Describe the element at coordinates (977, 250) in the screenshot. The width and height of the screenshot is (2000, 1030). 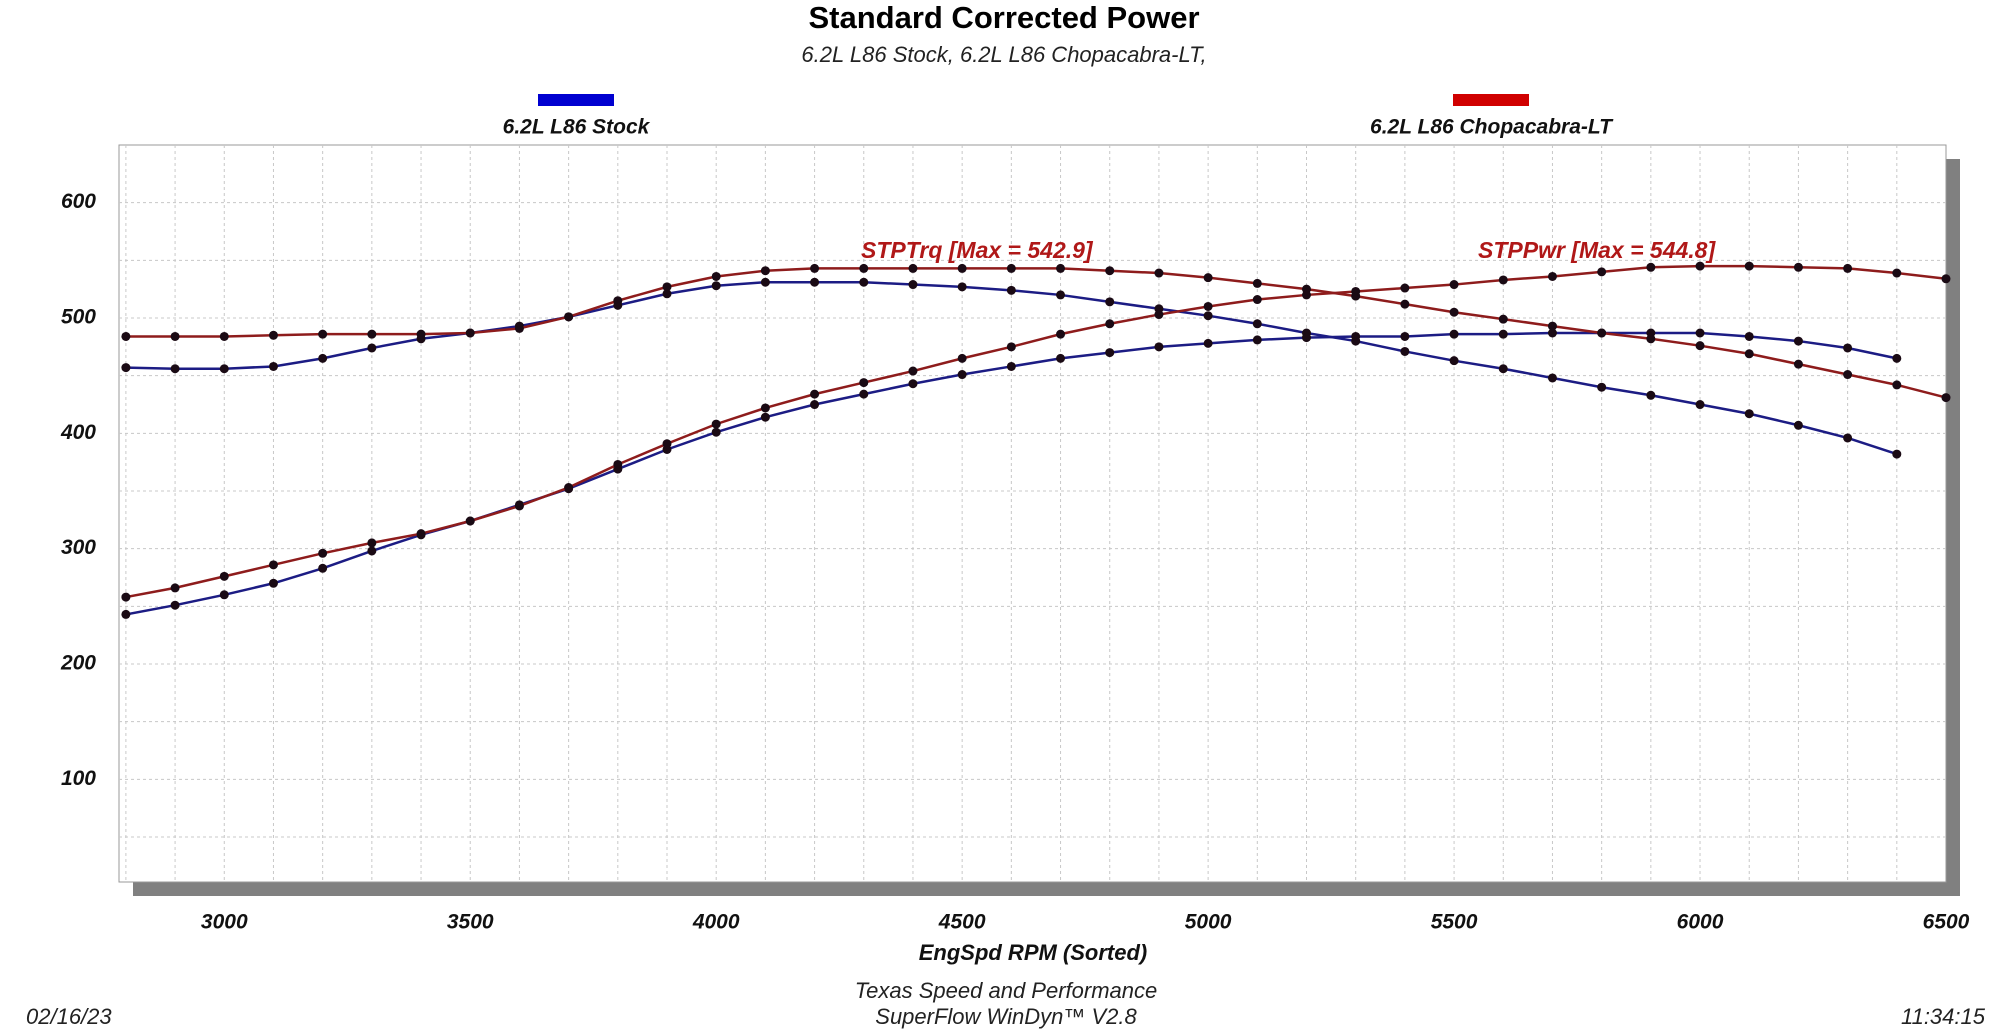
I see `annotation: STPTrq [Max = 542.9]` at that location.